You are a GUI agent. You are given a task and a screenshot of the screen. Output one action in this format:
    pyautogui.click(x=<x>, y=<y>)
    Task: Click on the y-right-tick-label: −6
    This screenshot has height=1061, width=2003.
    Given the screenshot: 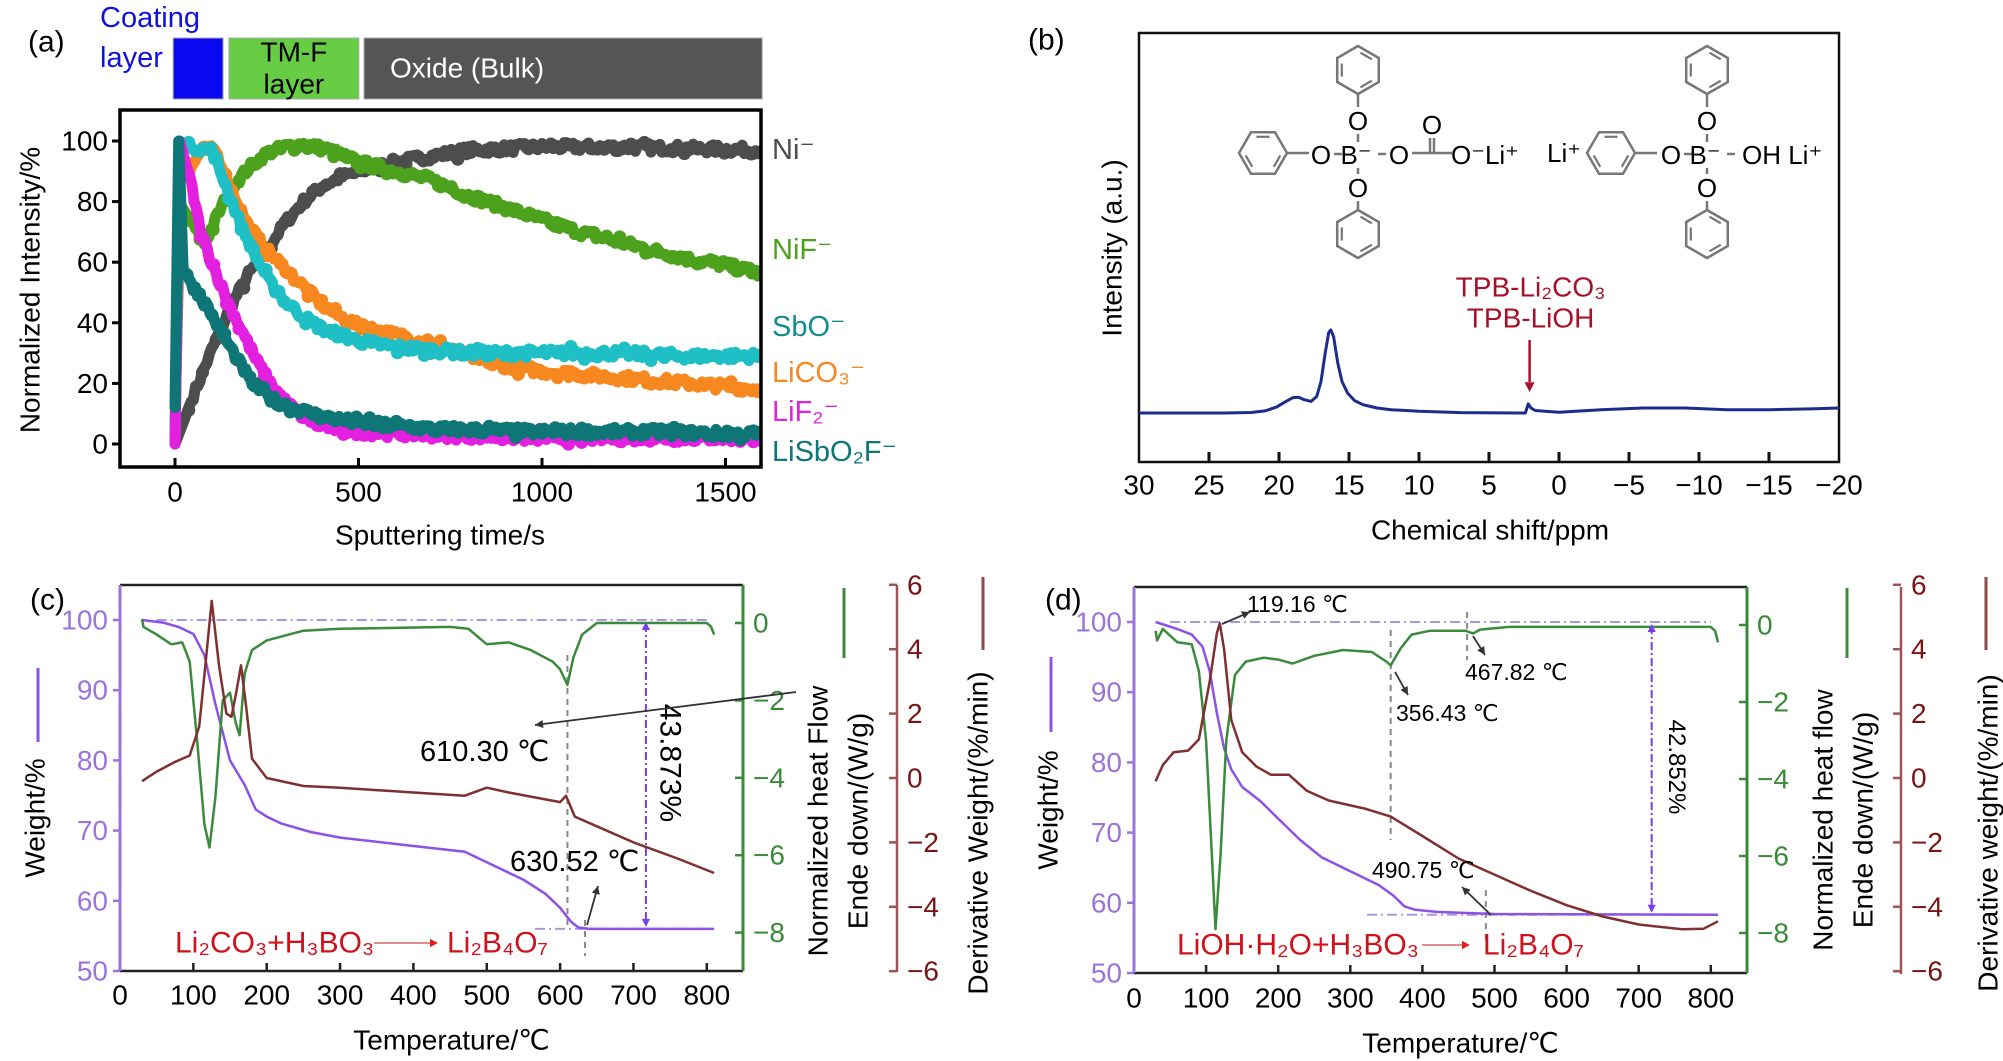 What is the action you would take?
    pyautogui.click(x=1773, y=856)
    